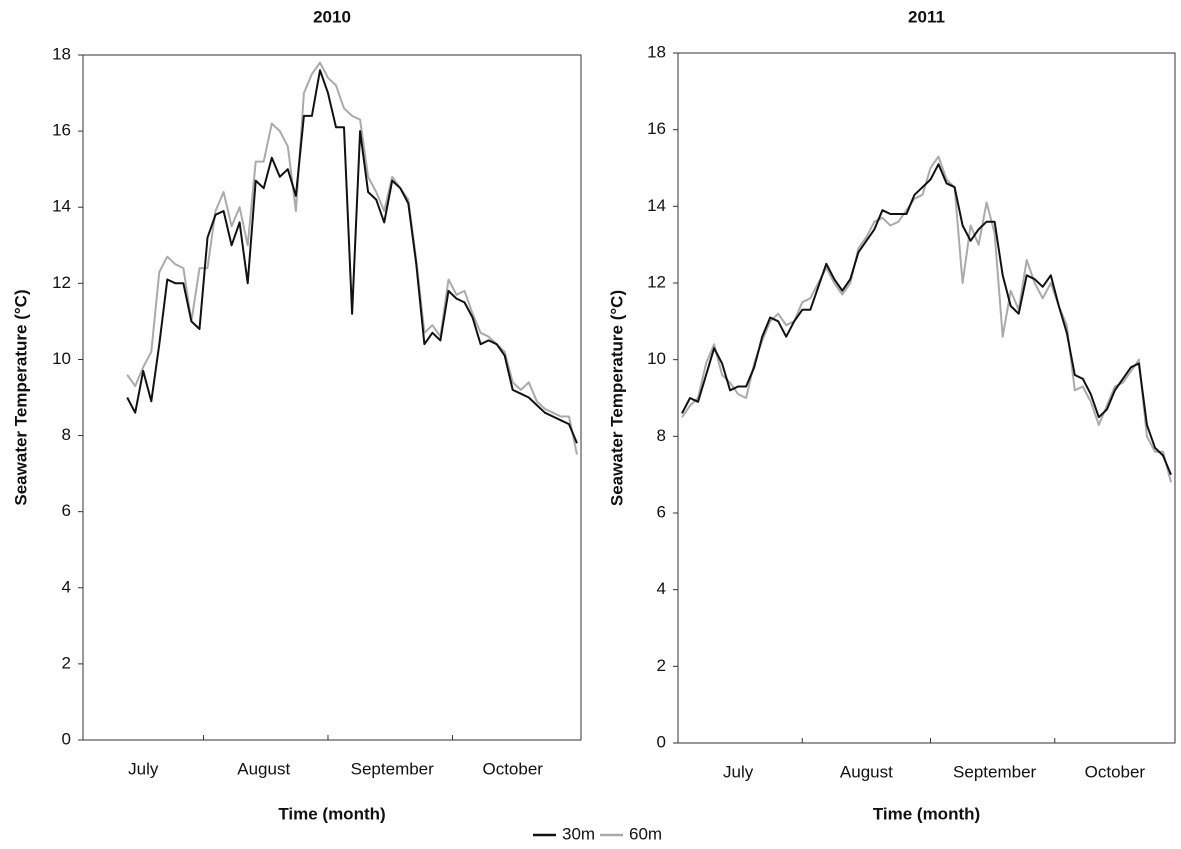 This screenshot has height=849, width=1181. Describe the element at coordinates (578, 833) in the screenshot. I see `legend-label: 30m` at that location.